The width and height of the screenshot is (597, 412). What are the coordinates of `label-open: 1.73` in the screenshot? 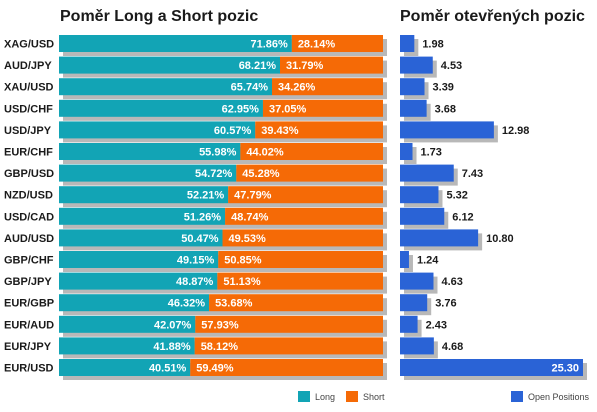 It's located at (431, 153).